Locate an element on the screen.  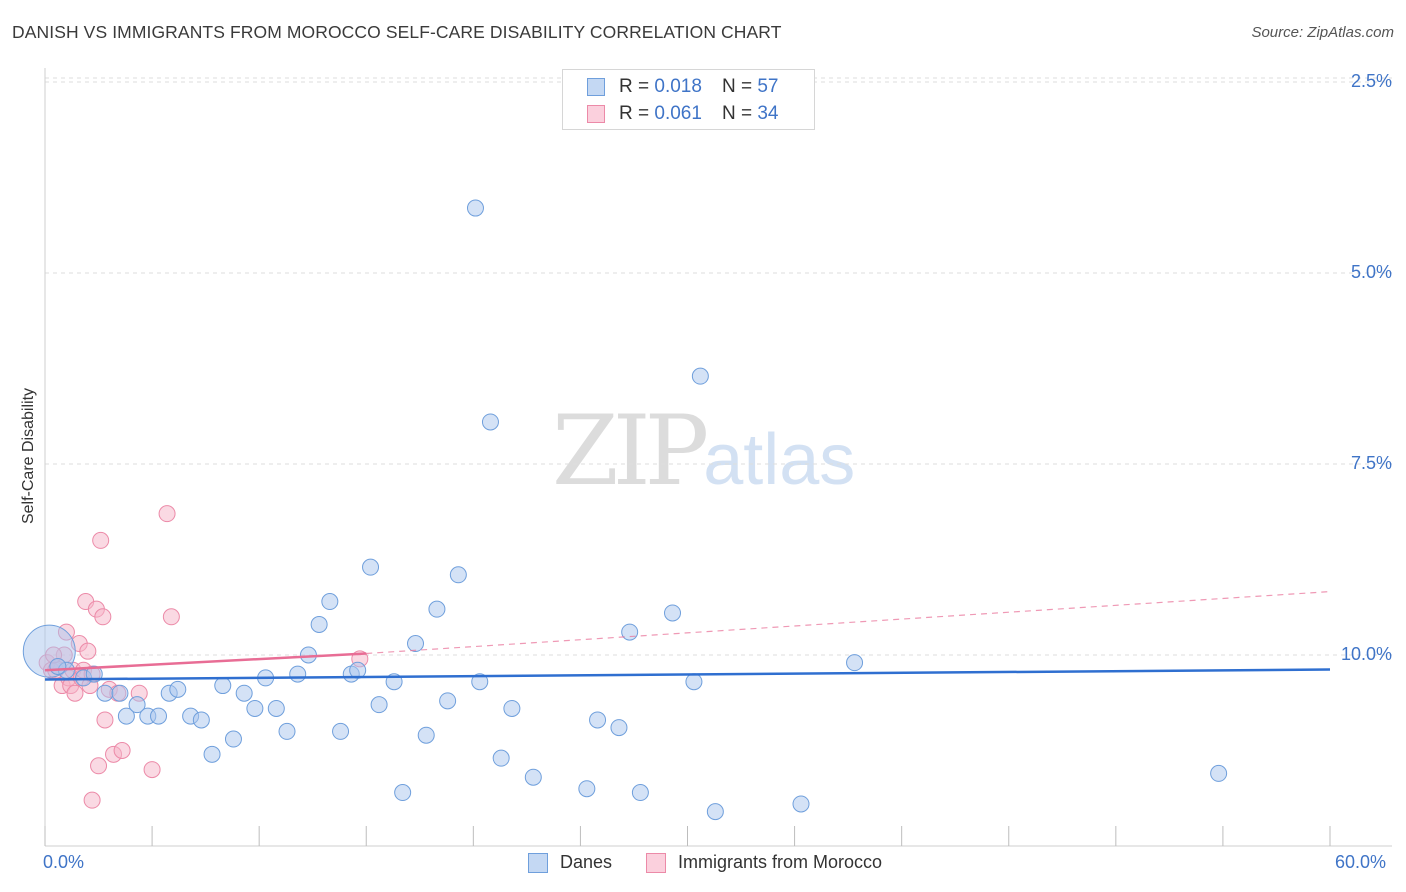
trend-lines is located at coordinates (687, 635).